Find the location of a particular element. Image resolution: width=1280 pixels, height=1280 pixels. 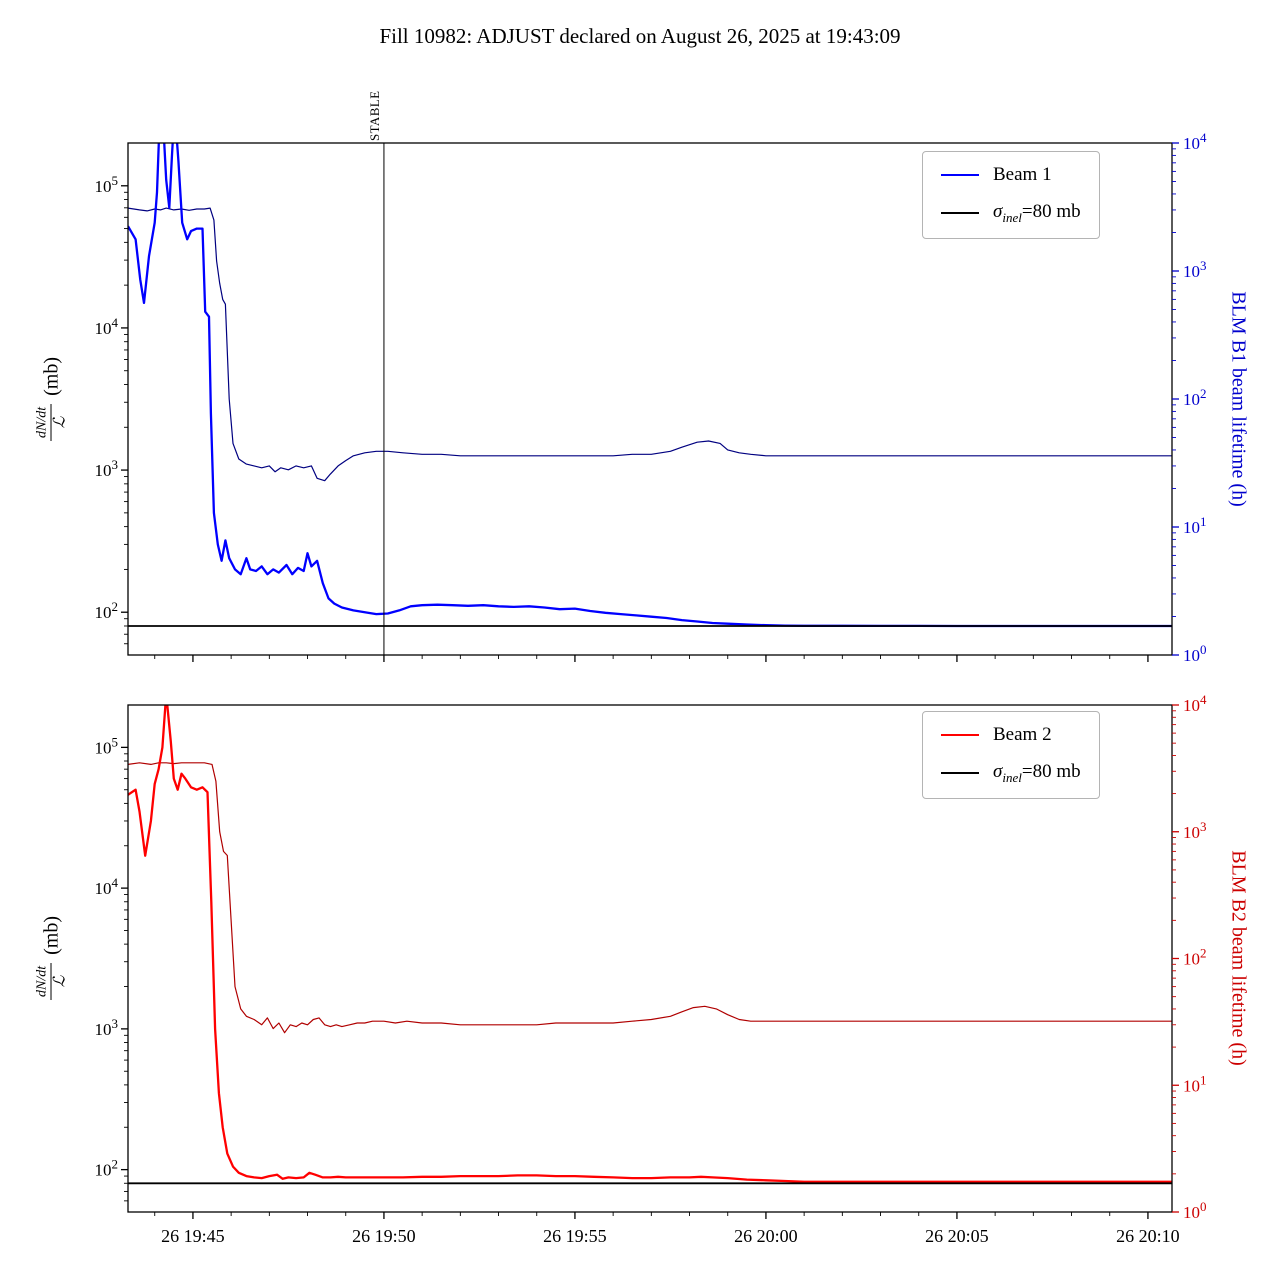

svg-text: 26 19:45 is located at coordinates (193, 1236).